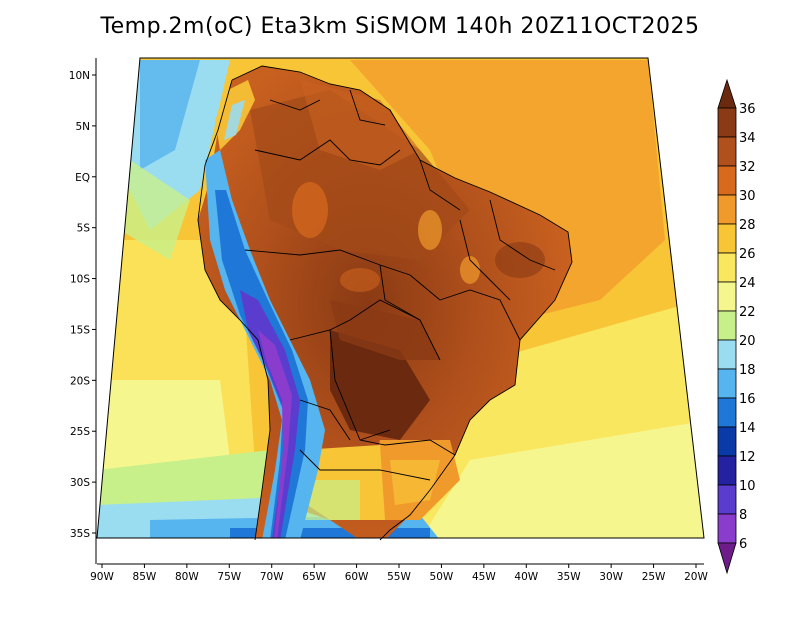 This screenshot has height=618, width=800. What do you see at coordinates (747, 283) in the screenshot?
I see `colorbar-label: 24` at bounding box center [747, 283].